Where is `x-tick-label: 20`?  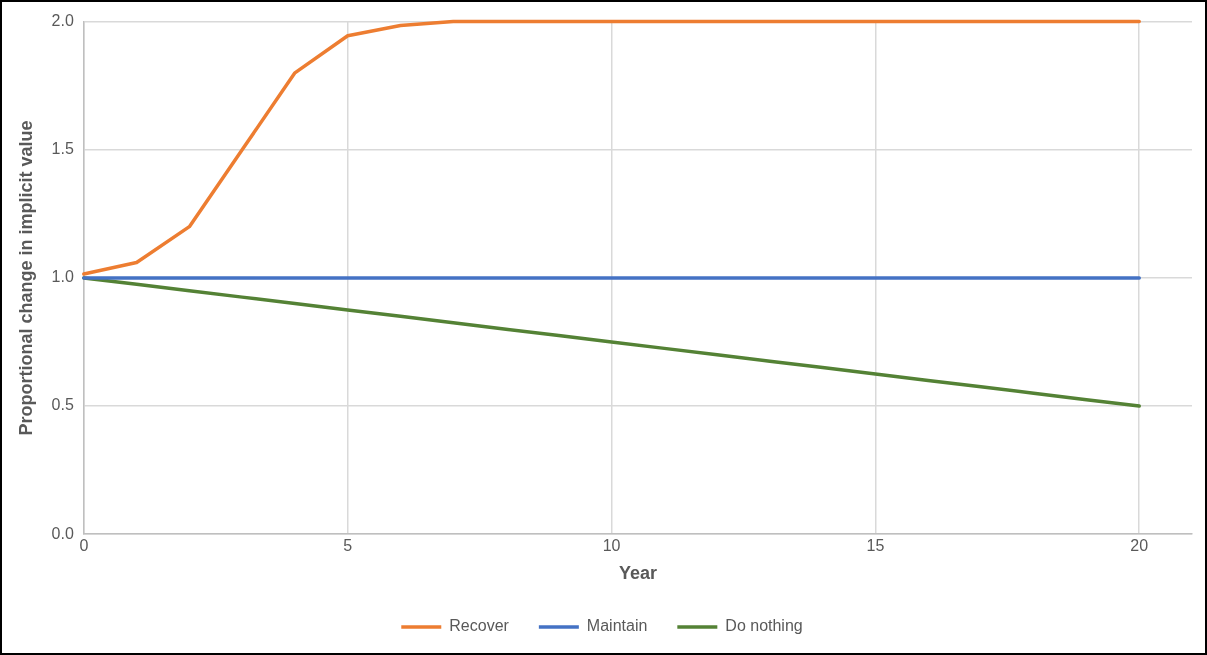
x-tick-label: 20 is located at coordinates (1139, 546).